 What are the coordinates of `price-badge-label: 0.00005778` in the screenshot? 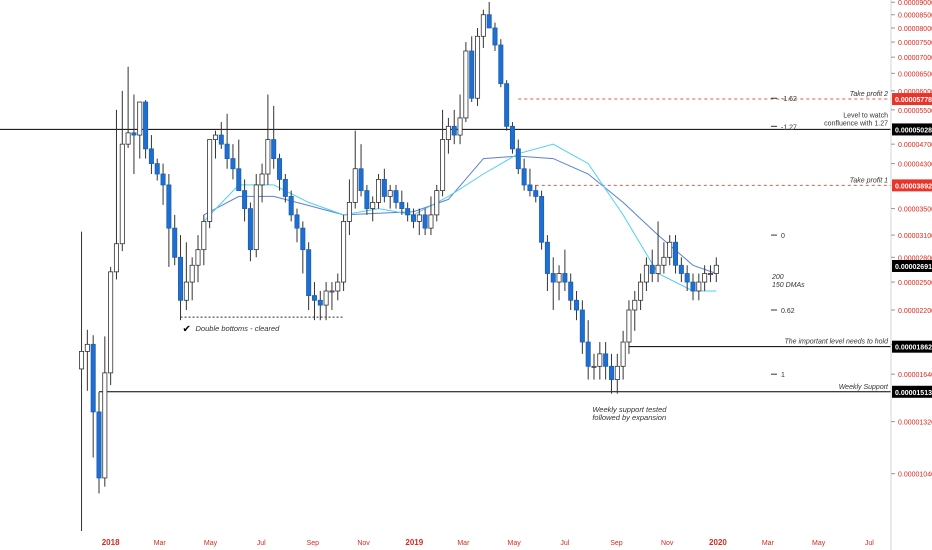 It's located at (913, 100).